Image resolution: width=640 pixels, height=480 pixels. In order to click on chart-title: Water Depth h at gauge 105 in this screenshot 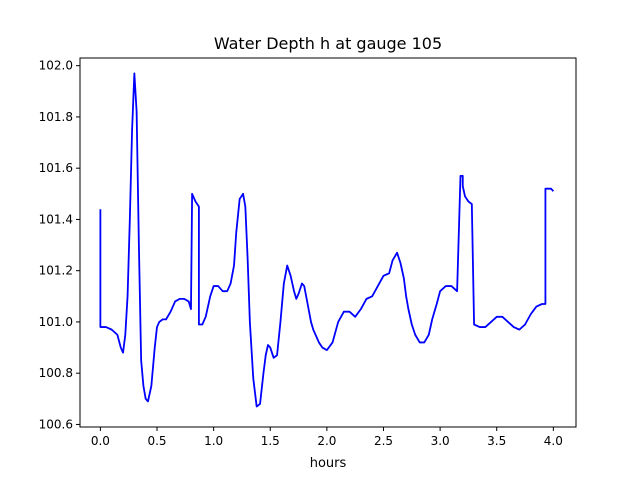, I will do `click(328, 43)`.